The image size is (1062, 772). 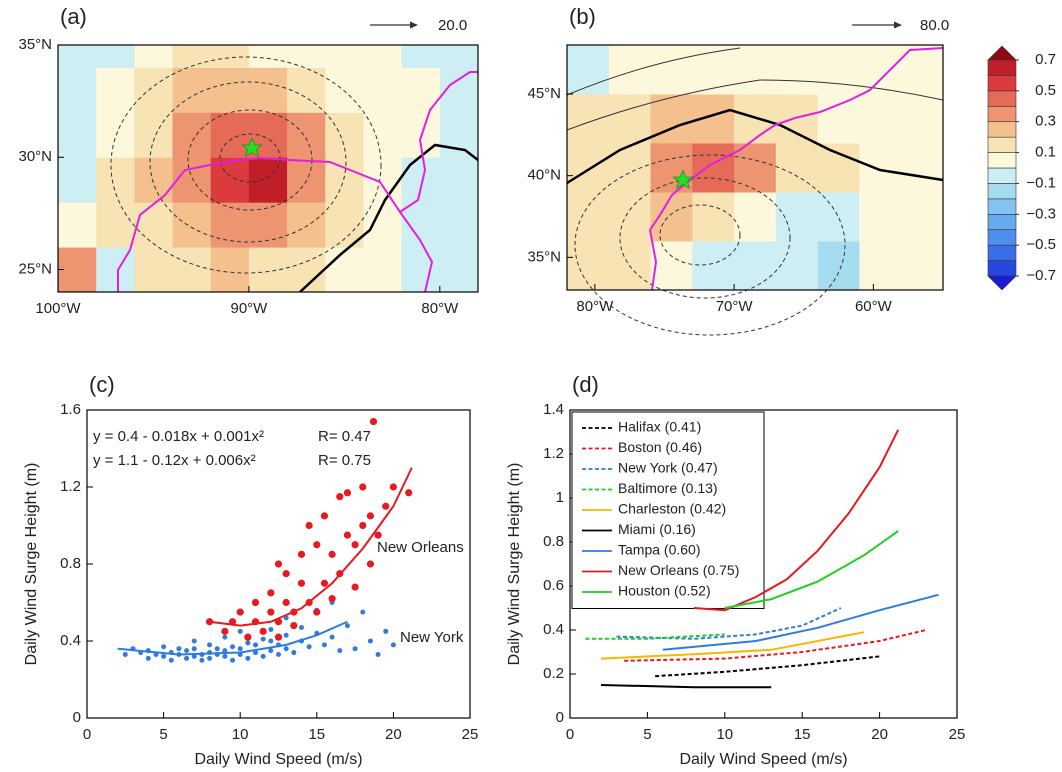 What do you see at coordinates (35, 44) in the screenshot?
I see `y-tick-label: 35°N` at bounding box center [35, 44].